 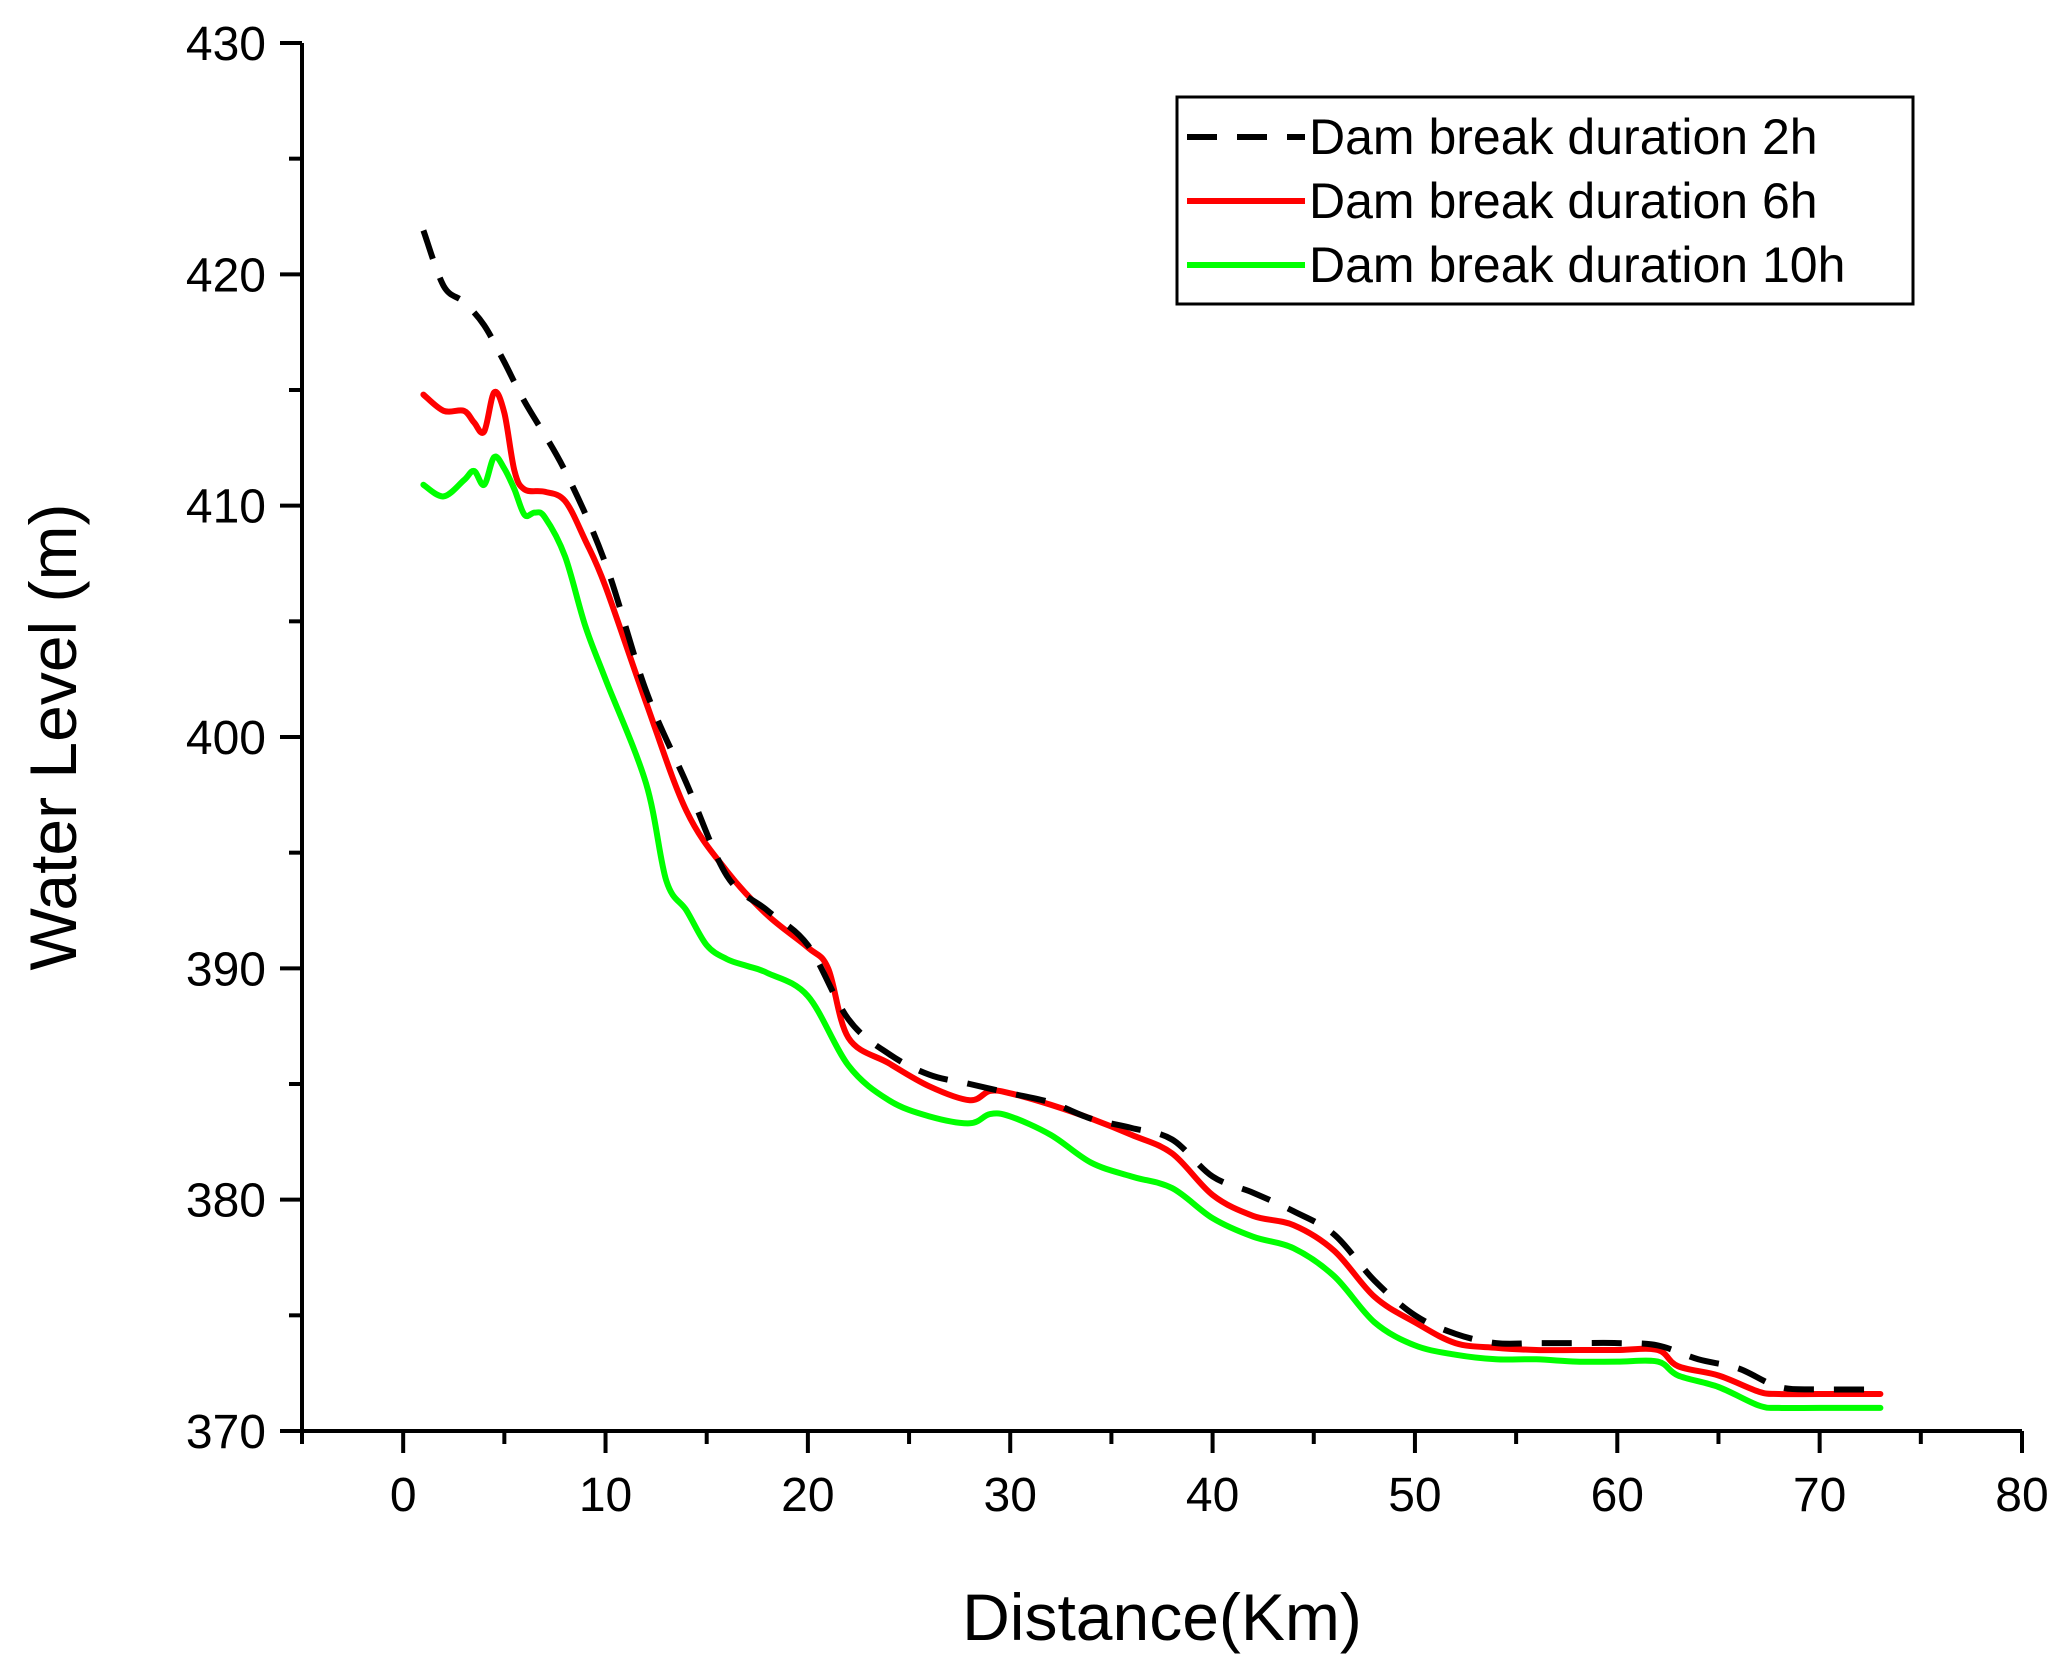 I want to click on x-tick-label: 70, so click(x=1819, y=1495).